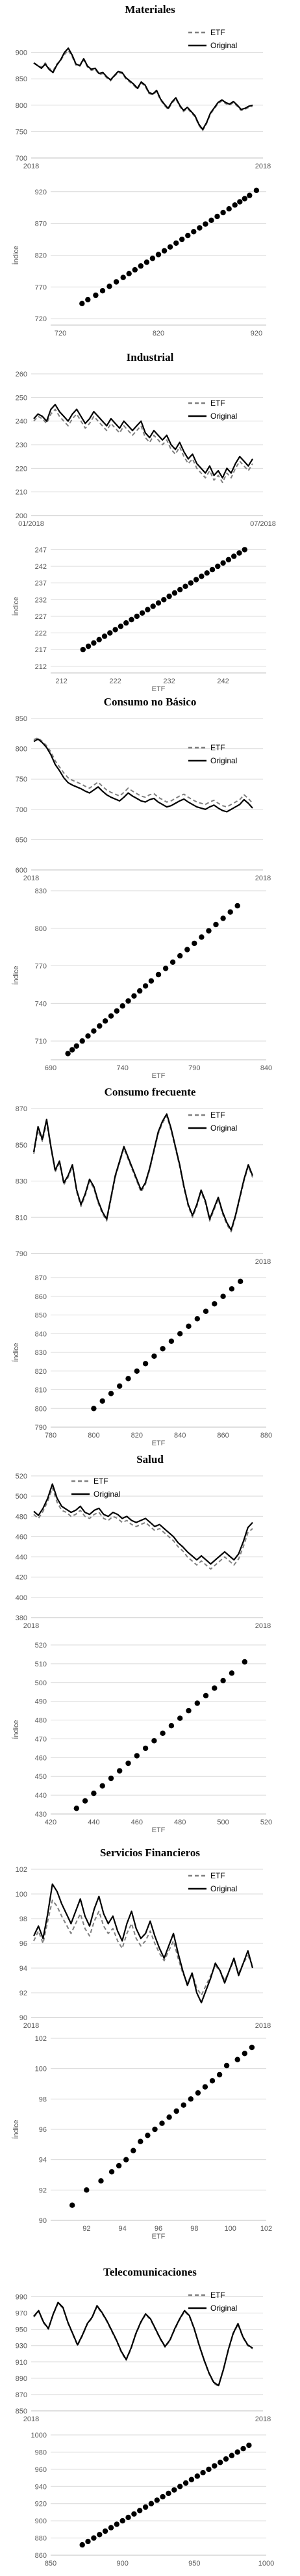 This screenshot has height=2576, width=300. I want to click on y-tick-label: 930, so click(21, 2346).